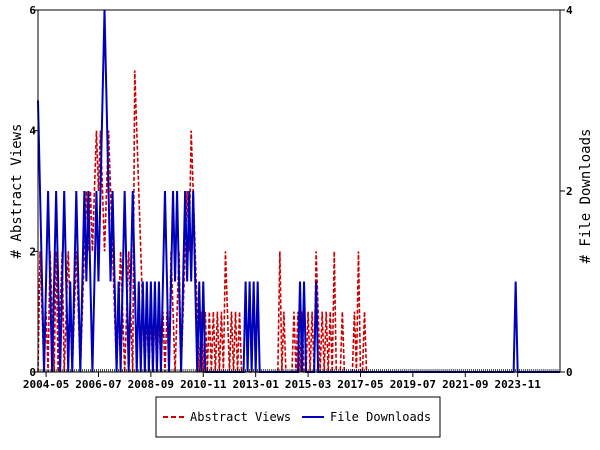  Describe the element at coordinates (32, 131) in the screenshot. I see `y-tick-label: 4` at that location.